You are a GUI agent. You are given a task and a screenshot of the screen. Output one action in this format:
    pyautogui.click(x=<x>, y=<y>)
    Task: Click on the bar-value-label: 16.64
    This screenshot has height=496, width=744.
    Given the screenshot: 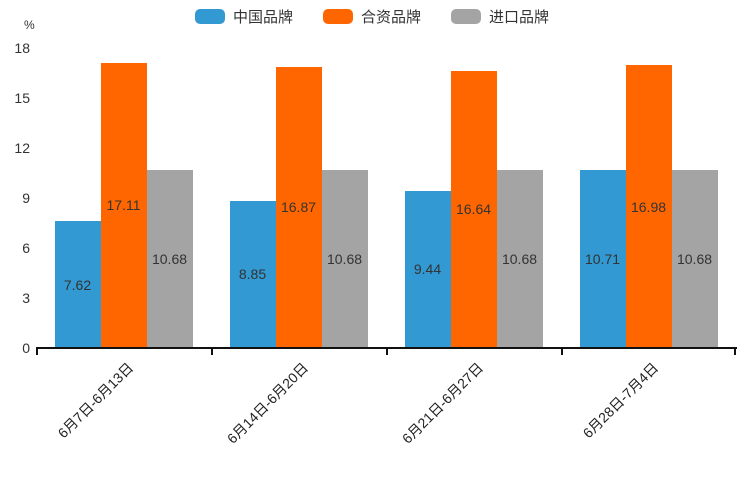 What is the action you would take?
    pyautogui.click(x=473, y=209)
    